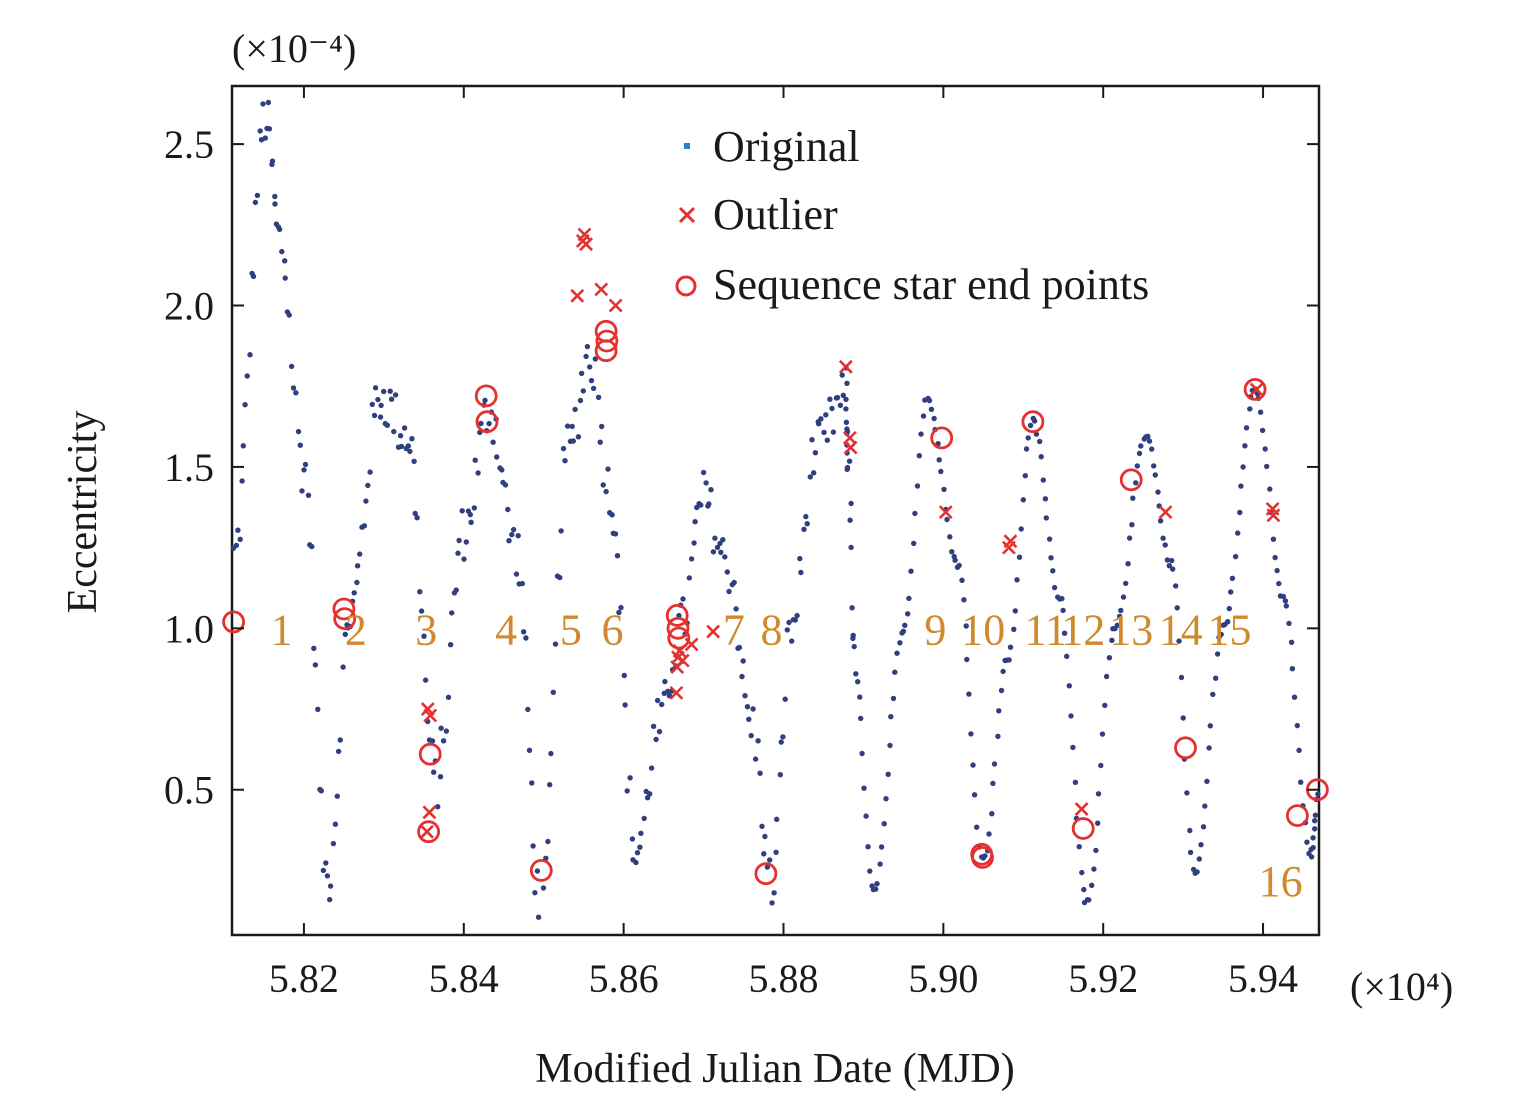 The width and height of the screenshot is (1535, 1102). Describe the element at coordinates (678, 628) in the screenshot. I see `endpoint-marker` at that location.